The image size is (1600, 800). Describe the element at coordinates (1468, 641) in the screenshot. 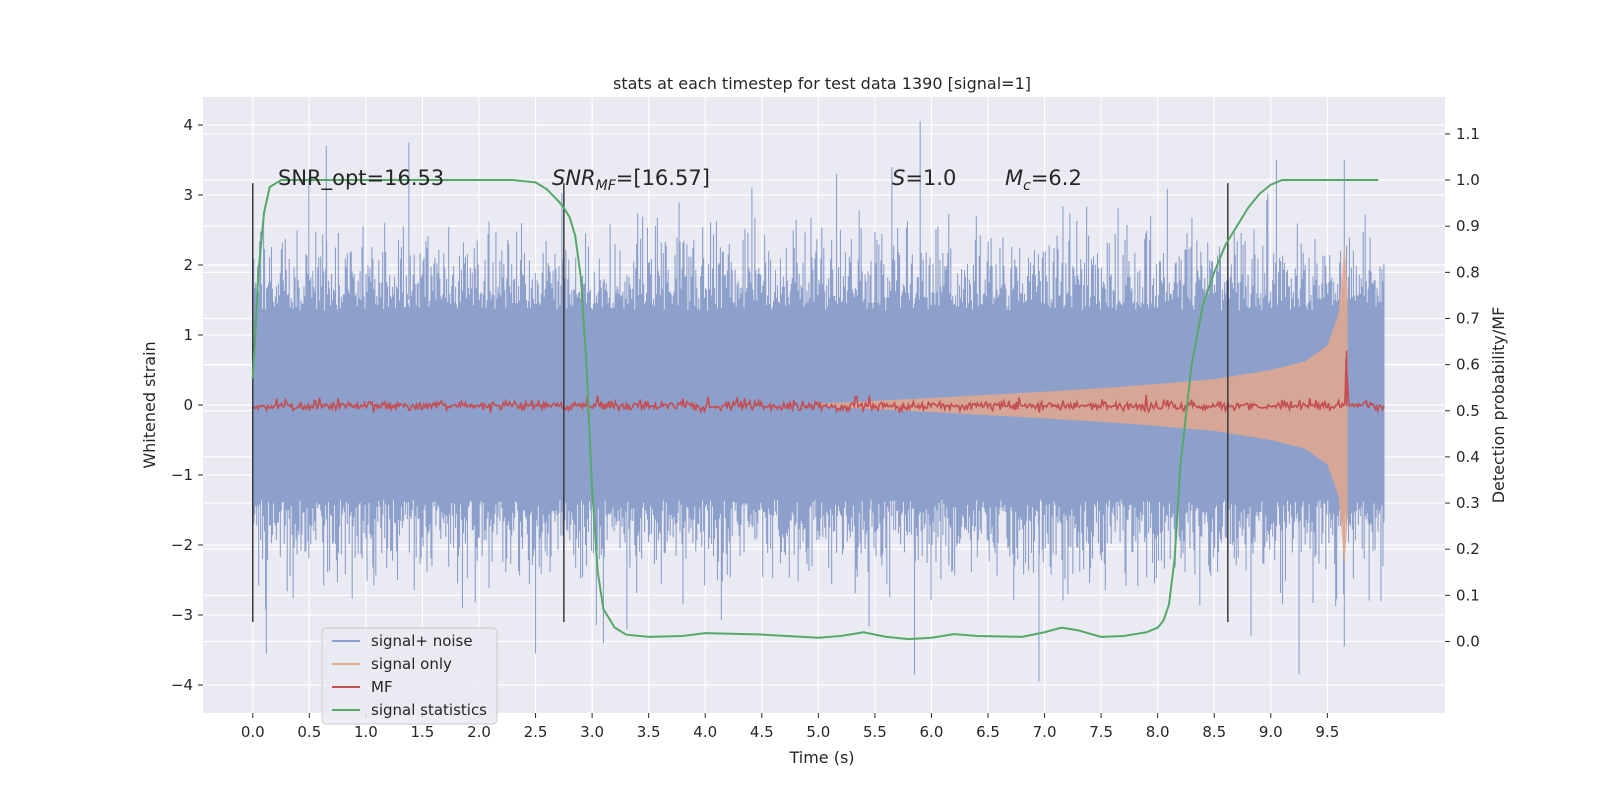

I see `y2-tick-label: 0.0` at that location.